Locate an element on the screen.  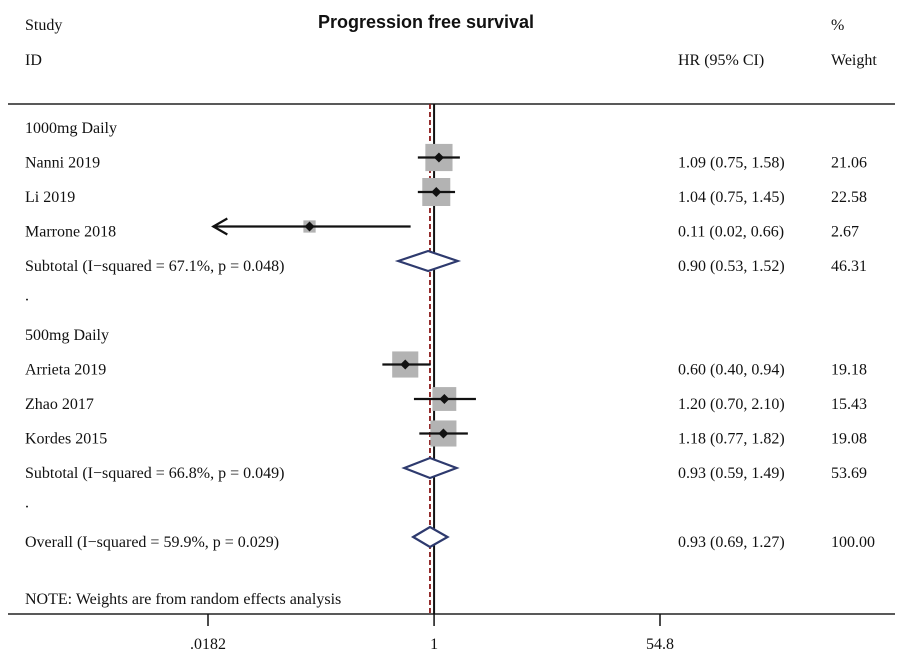
weight-value: 19.08 is located at coordinates (849, 439).